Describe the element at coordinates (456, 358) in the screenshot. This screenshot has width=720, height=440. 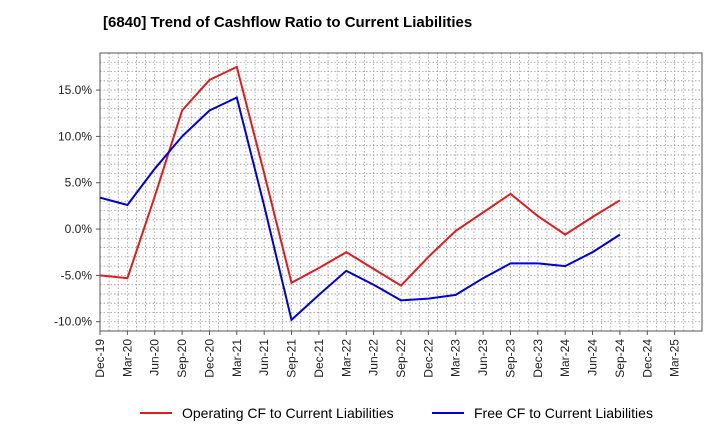
I see `x-tick-label: Mar-23` at that location.